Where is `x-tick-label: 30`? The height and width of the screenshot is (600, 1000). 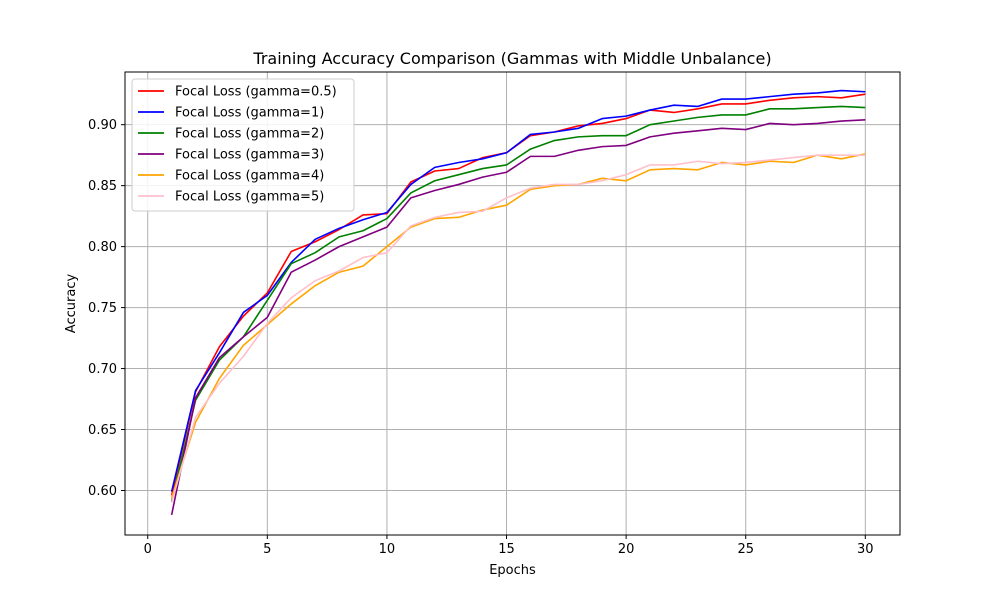
x-tick-label: 30 is located at coordinates (865, 549).